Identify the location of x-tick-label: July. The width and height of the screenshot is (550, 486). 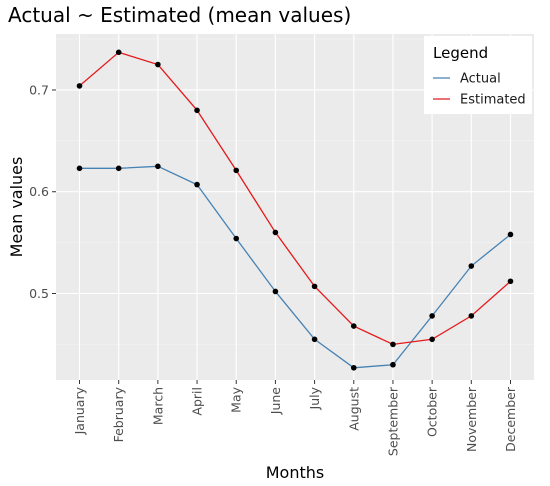
(314, 398).